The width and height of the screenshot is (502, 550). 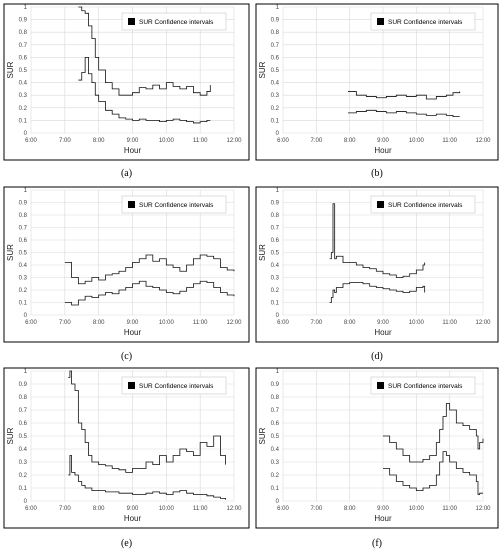 What do you see at coordinates (26, 316) in the screenshot?
I see `y-tick-label: 0` at bounding box center [26, 316].